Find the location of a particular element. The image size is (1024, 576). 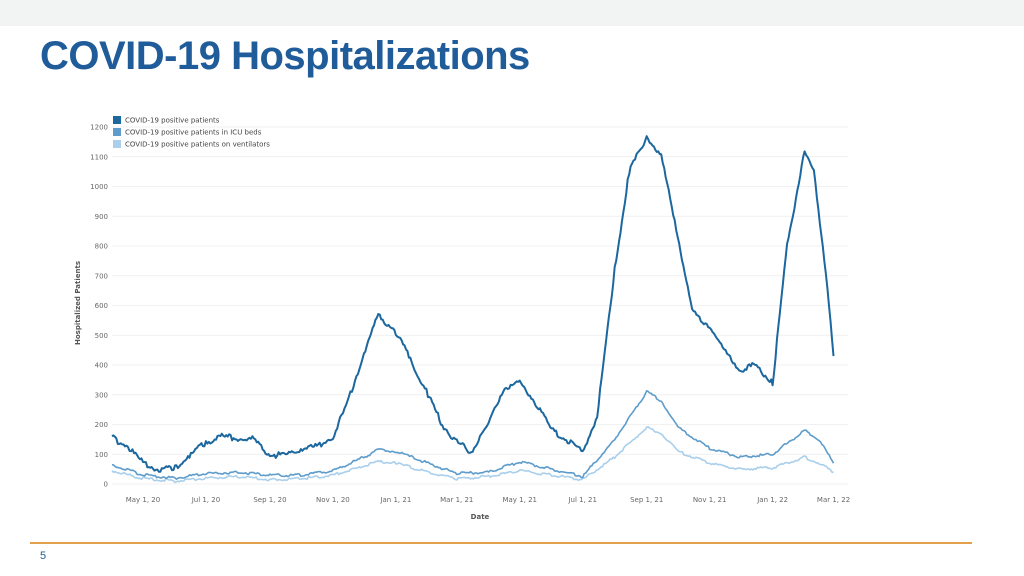

y-tick-label: 600 is located at coordinates (101, 306).